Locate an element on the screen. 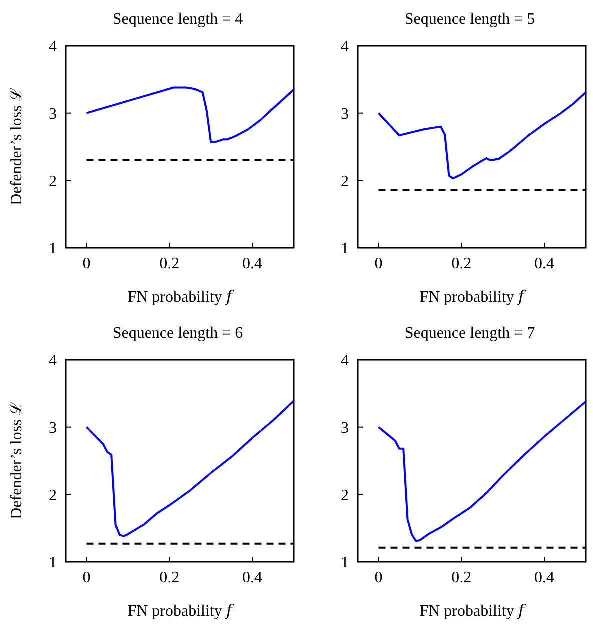 This screenshot has width=593, height=624. chart-title: Sequence length = 4 is located at coordinates (178, 20).